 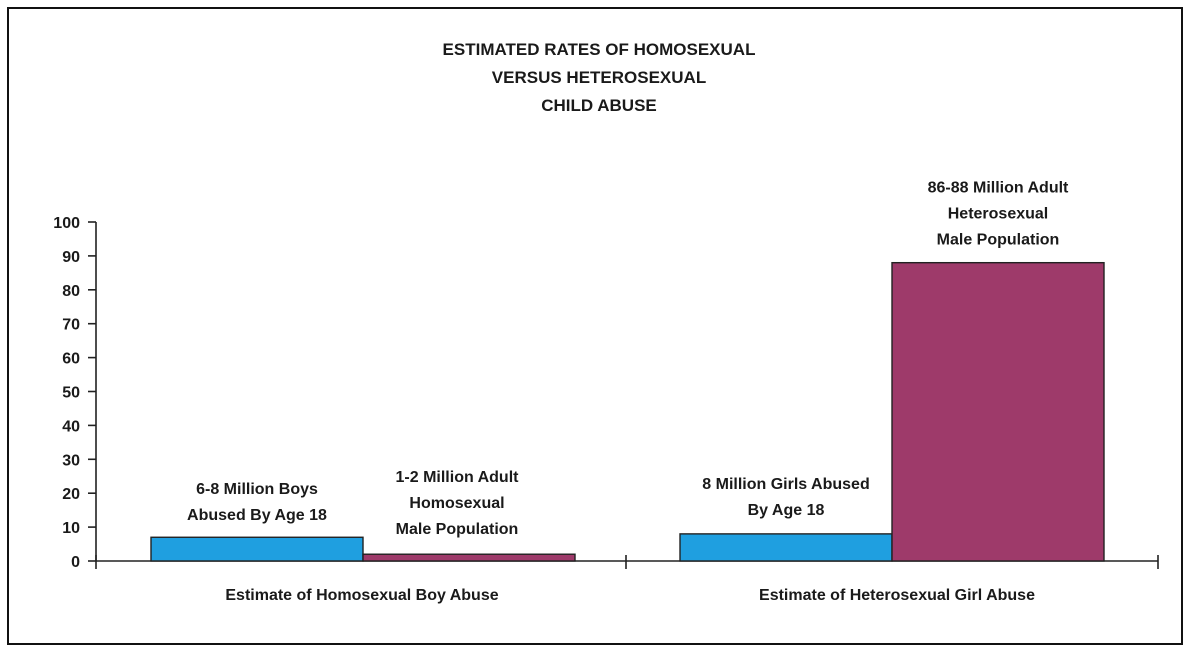 What do you see at coordinates (75, 562) in the screenshot?
I see `y-tick-label: 0` at bounding box center [75, 562].